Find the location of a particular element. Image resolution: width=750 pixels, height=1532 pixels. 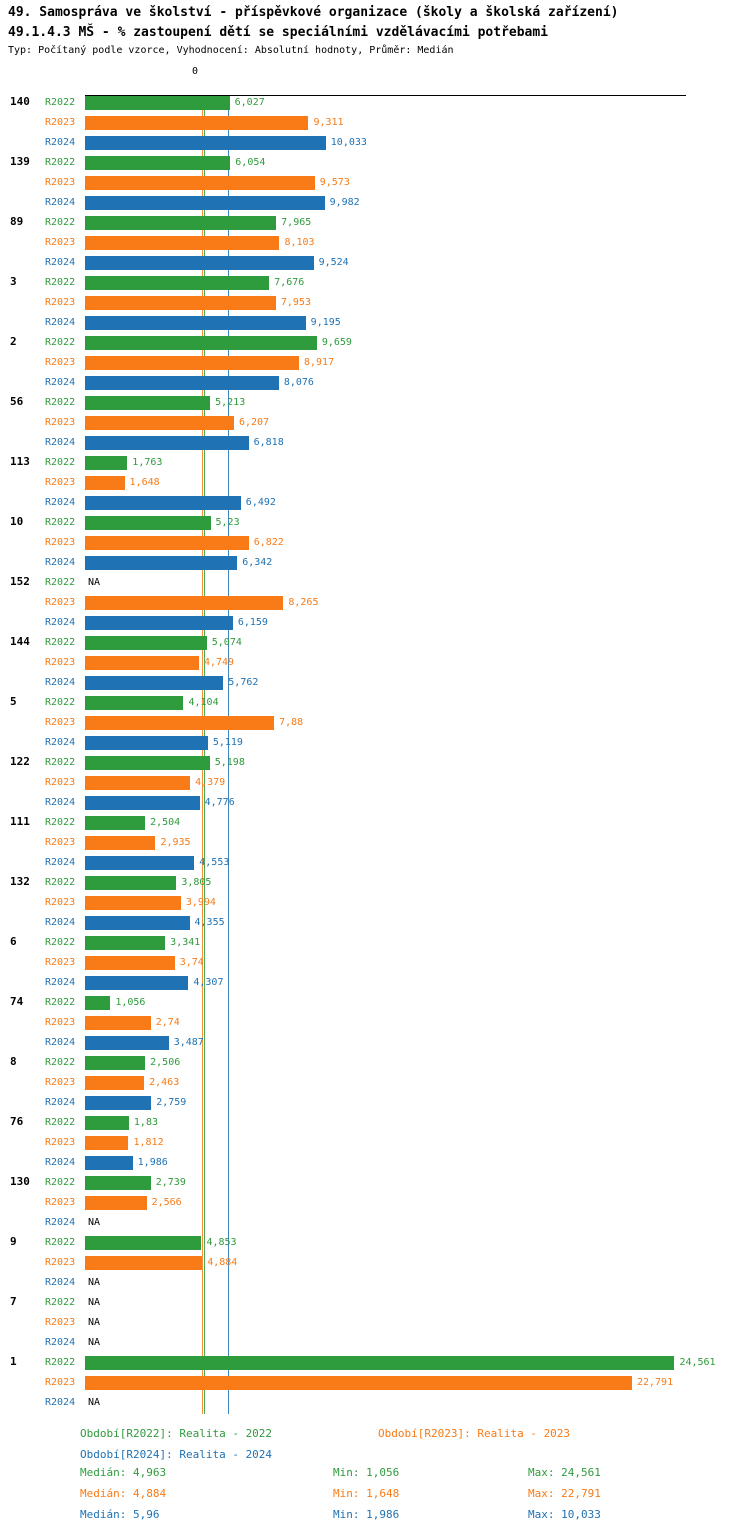

bar-row: R2024 4,307 is located at coordinates (375, 983).